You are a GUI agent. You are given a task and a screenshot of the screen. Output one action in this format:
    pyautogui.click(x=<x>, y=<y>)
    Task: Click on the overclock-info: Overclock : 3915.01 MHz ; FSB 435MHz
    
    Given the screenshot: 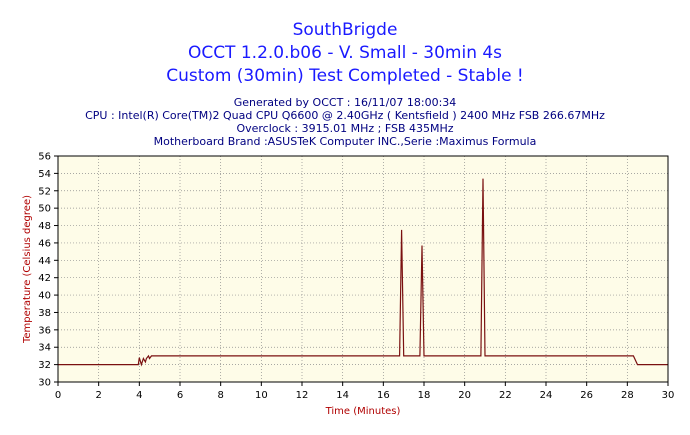 What is the action you would take?
    pyautogui.click(x=345, y=128)
    